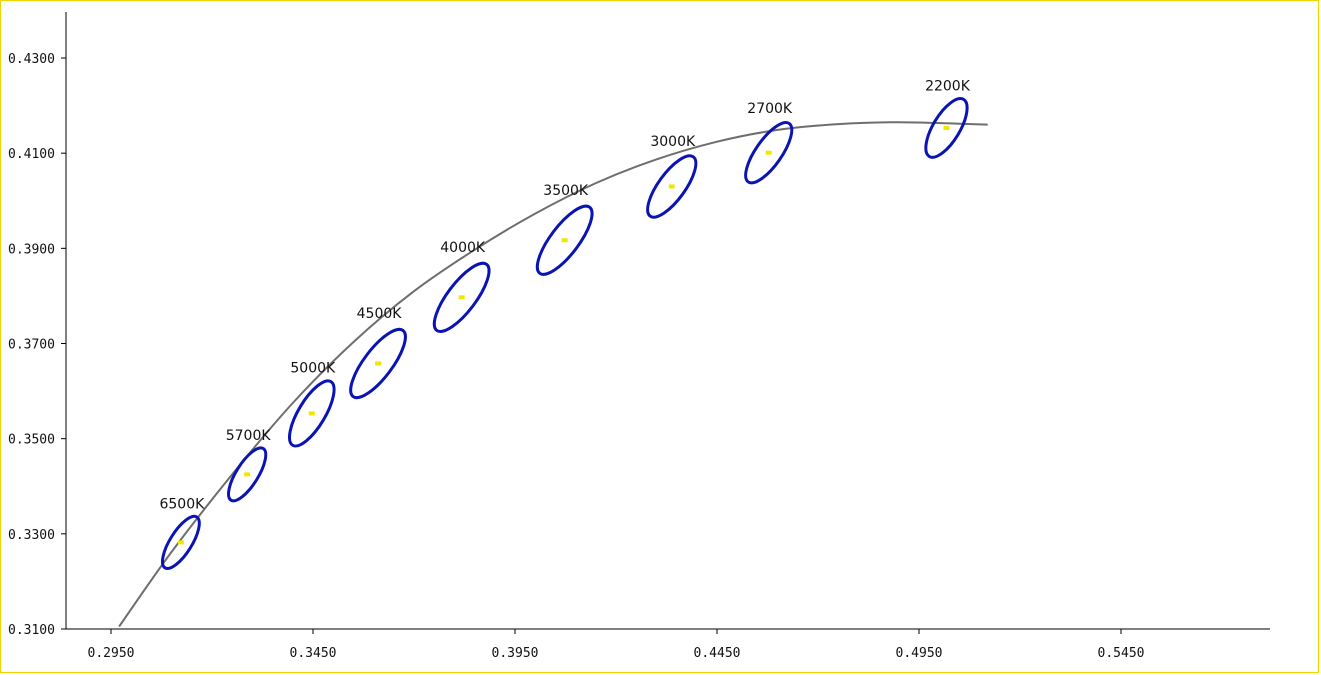  Describe the element at coordinates (770, 109) in the screenshot. I see `cct-label-2700K: 2700K` at that location.